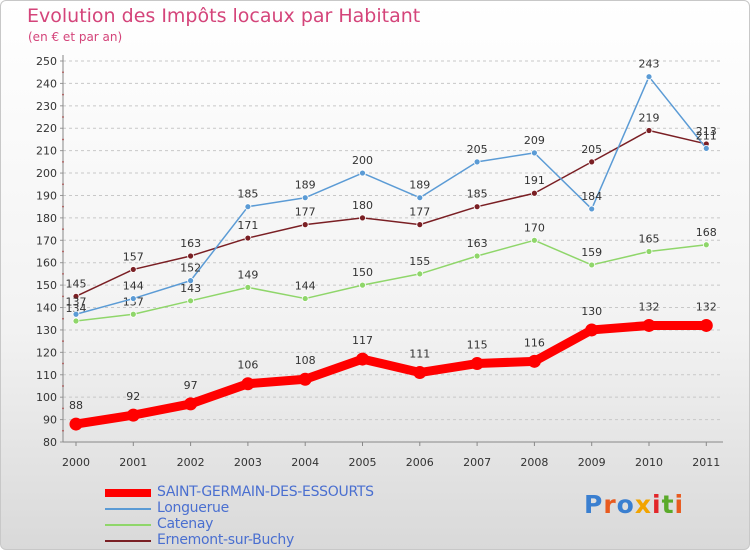  I want to click on y-tick-label: 110, so click(46, 375).